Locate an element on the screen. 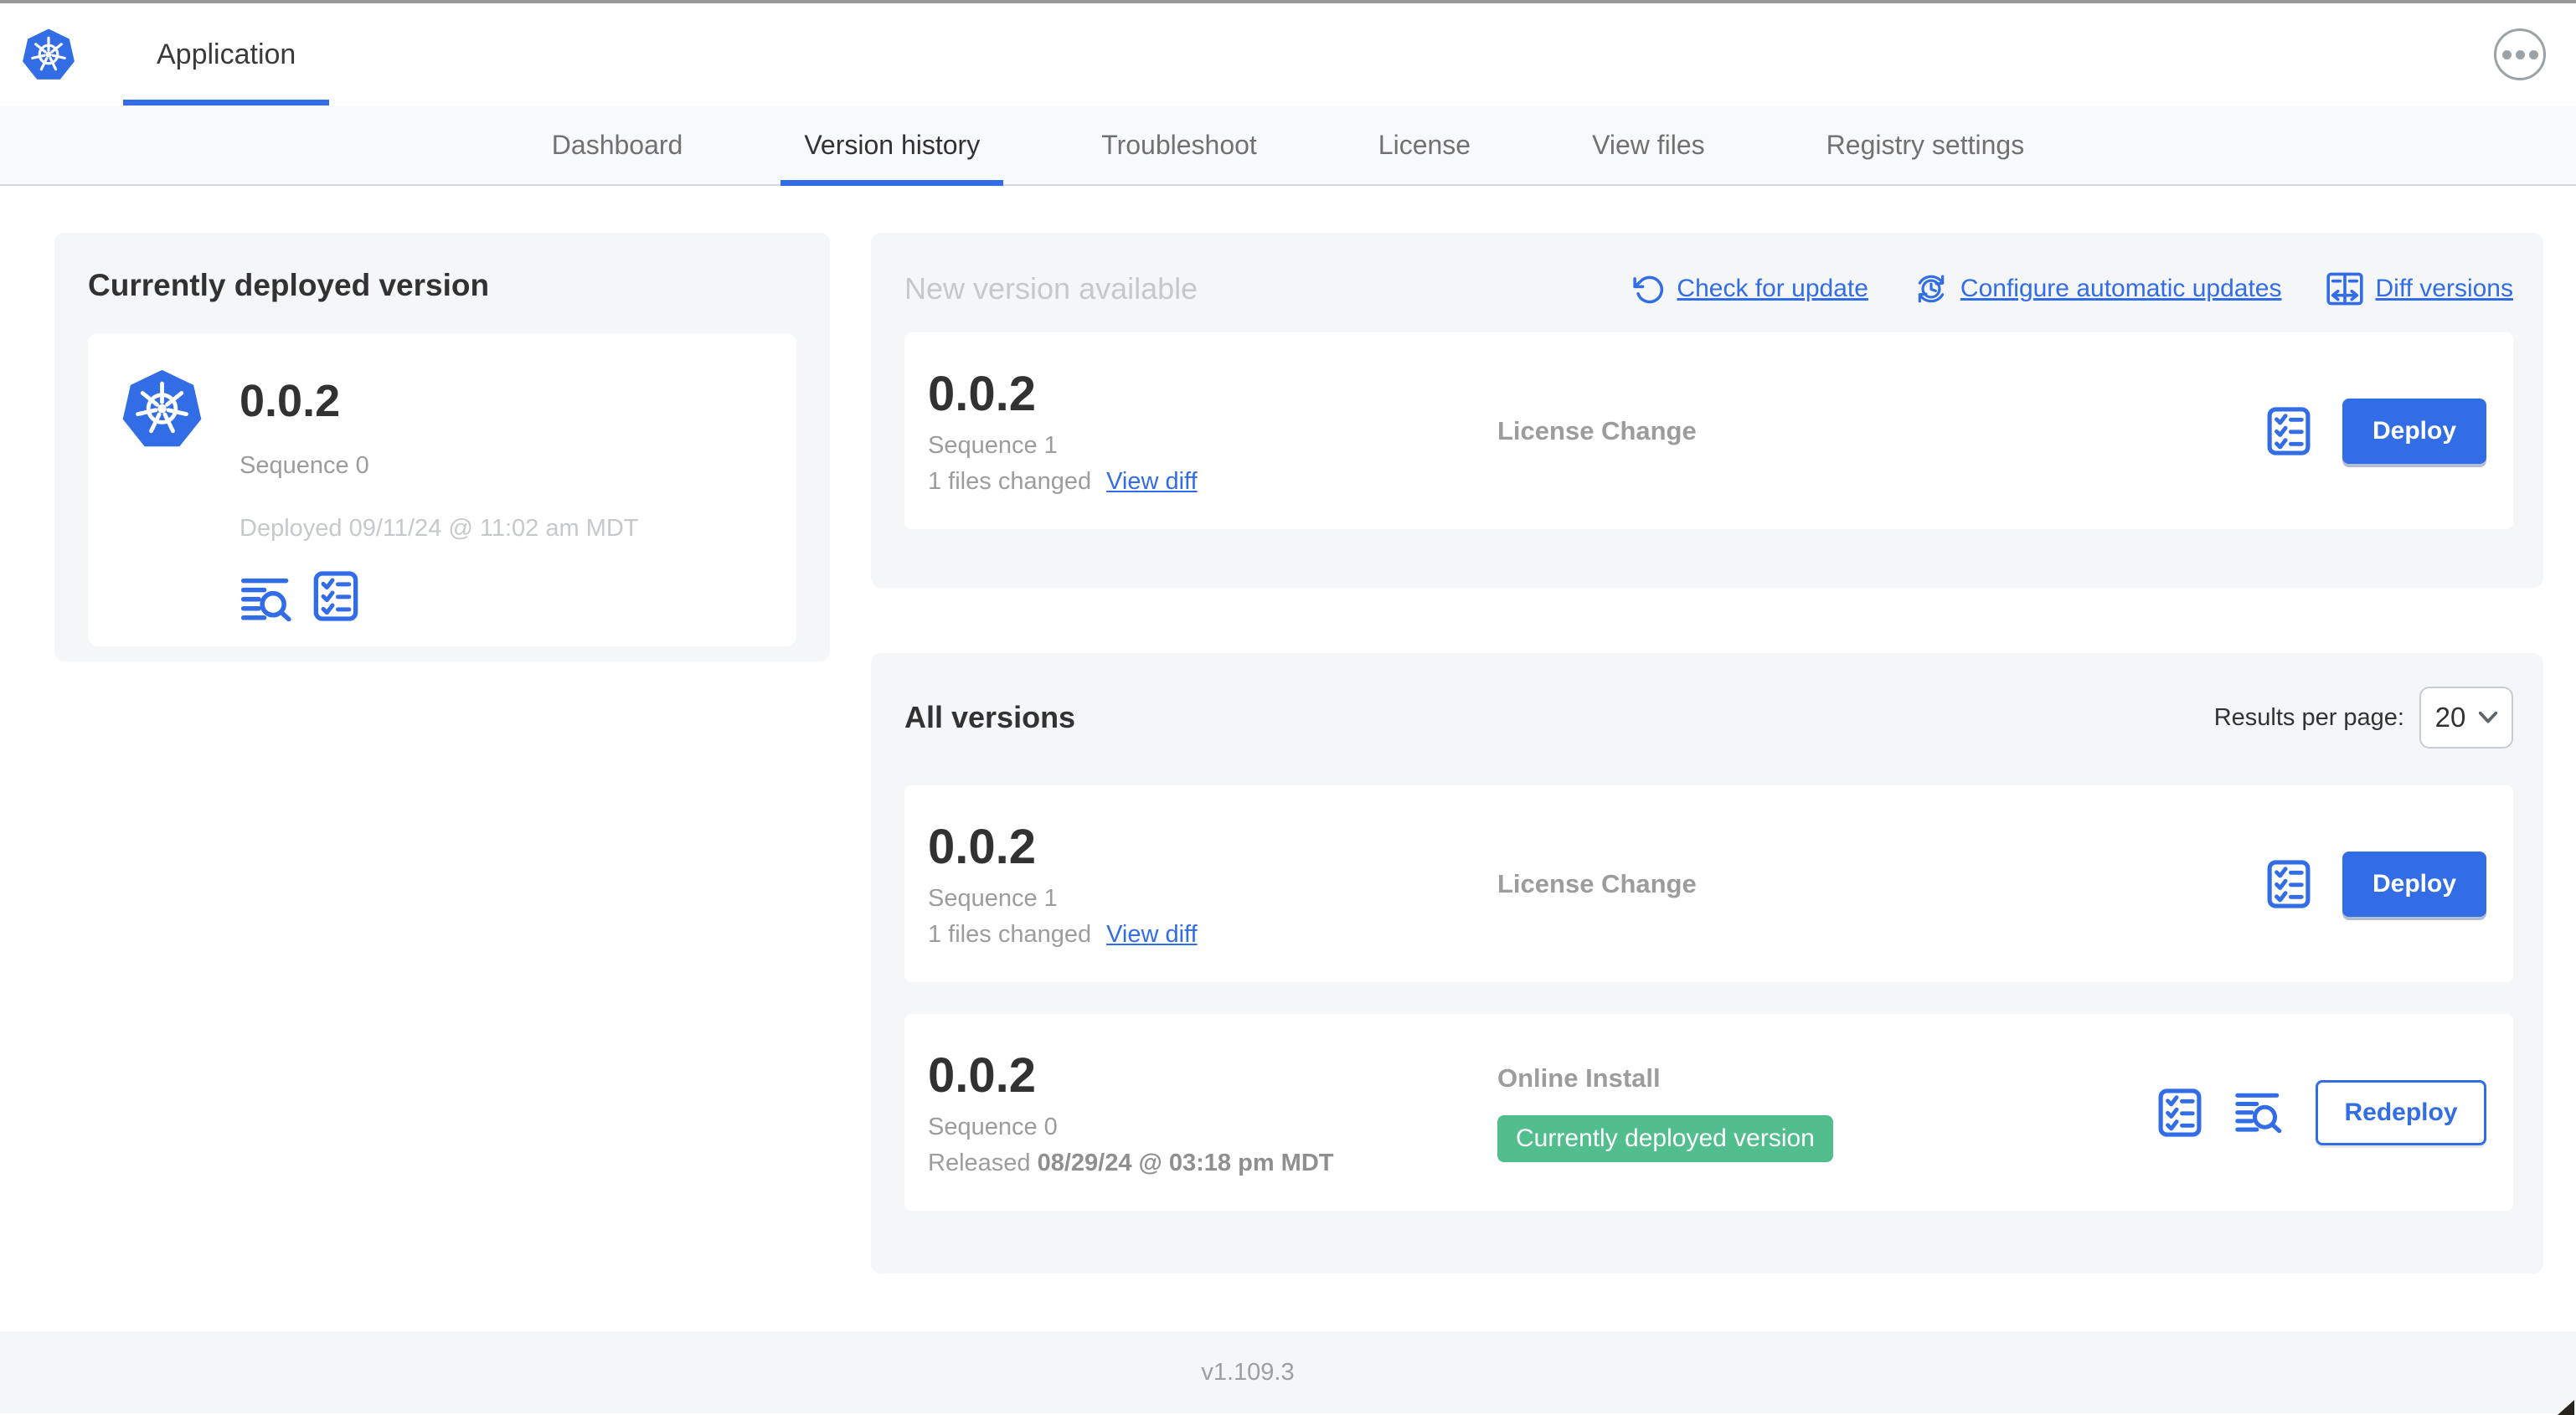 The image size is (2576, 1415). kubernetes-logo-icon is located at coordinates (48, 54).